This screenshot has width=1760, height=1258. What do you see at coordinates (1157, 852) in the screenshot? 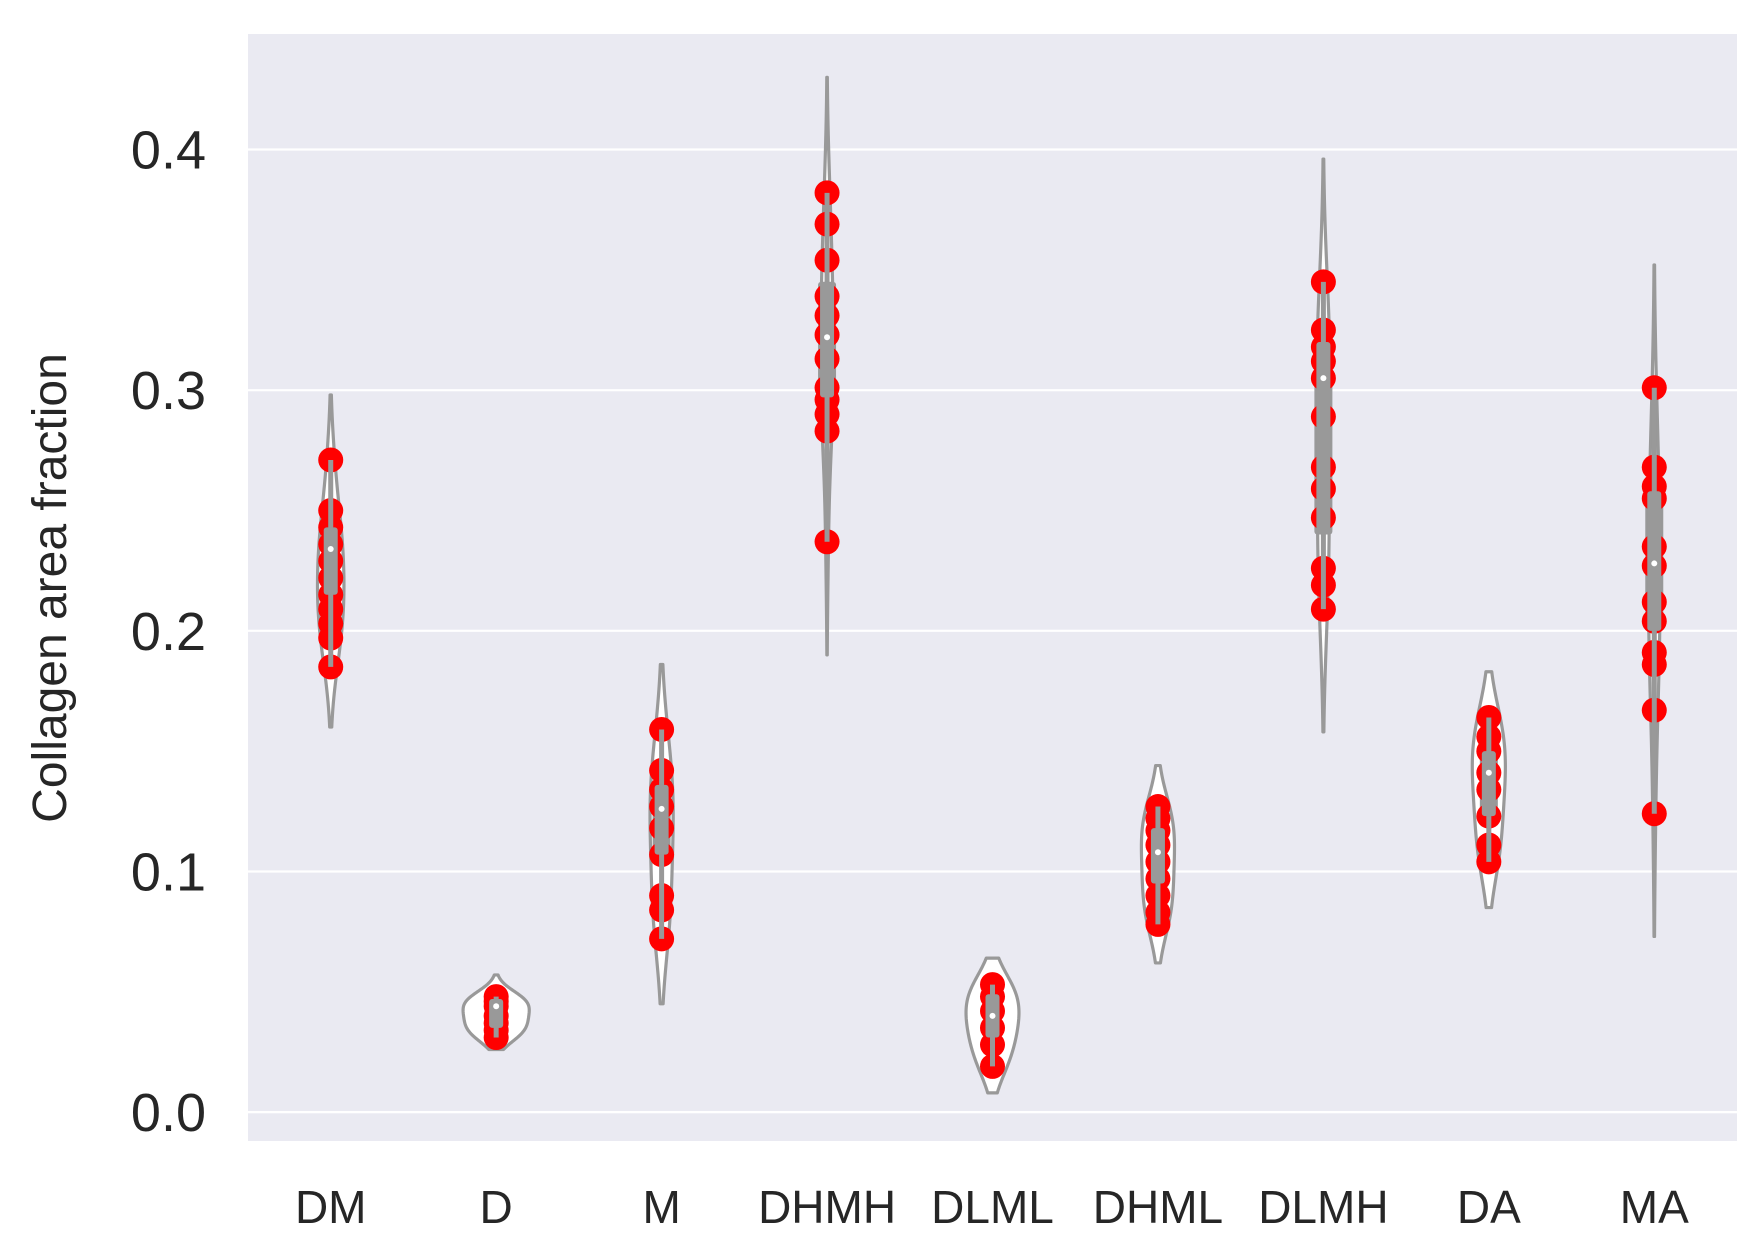
I see `median-DHML` at bounding box center [1157, 852].